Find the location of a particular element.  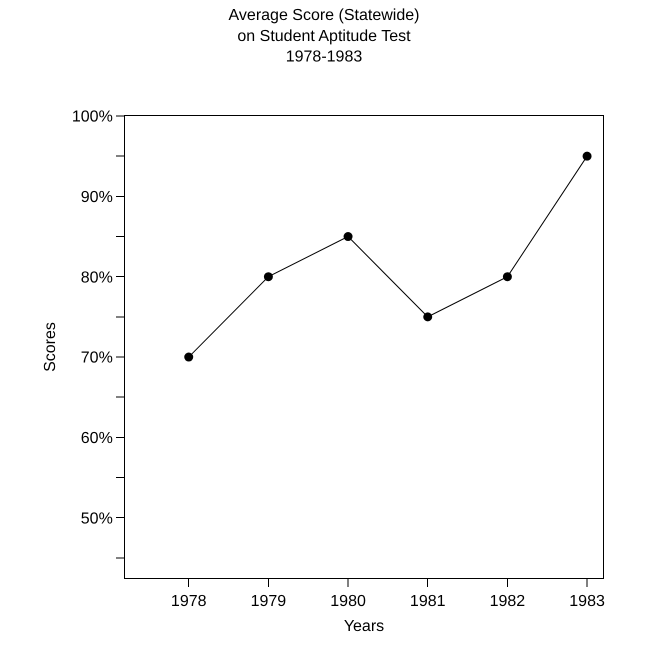

y-tick-label: 70% is located at coordinates (96, 358).